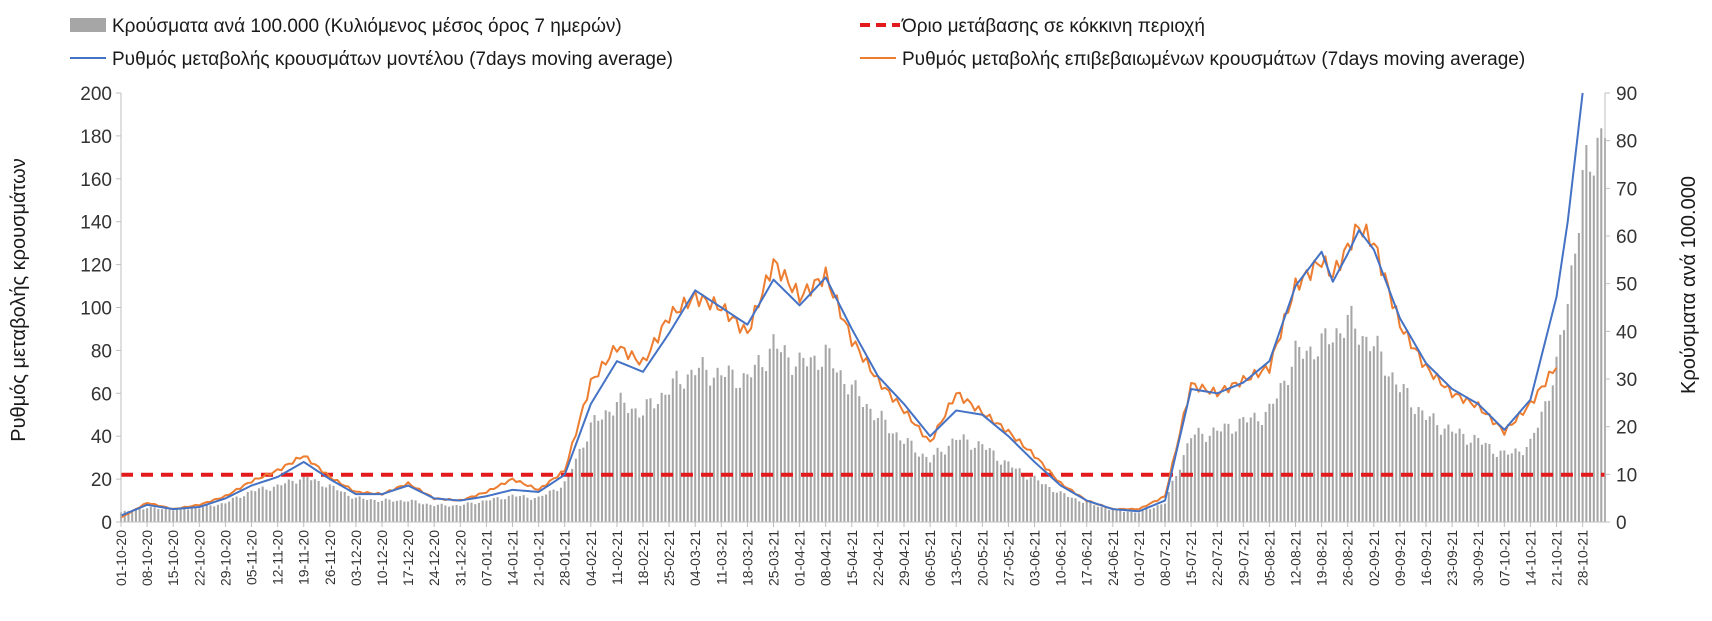  I want to click on x-tick-label: 18-02-21, so click(643, 558).